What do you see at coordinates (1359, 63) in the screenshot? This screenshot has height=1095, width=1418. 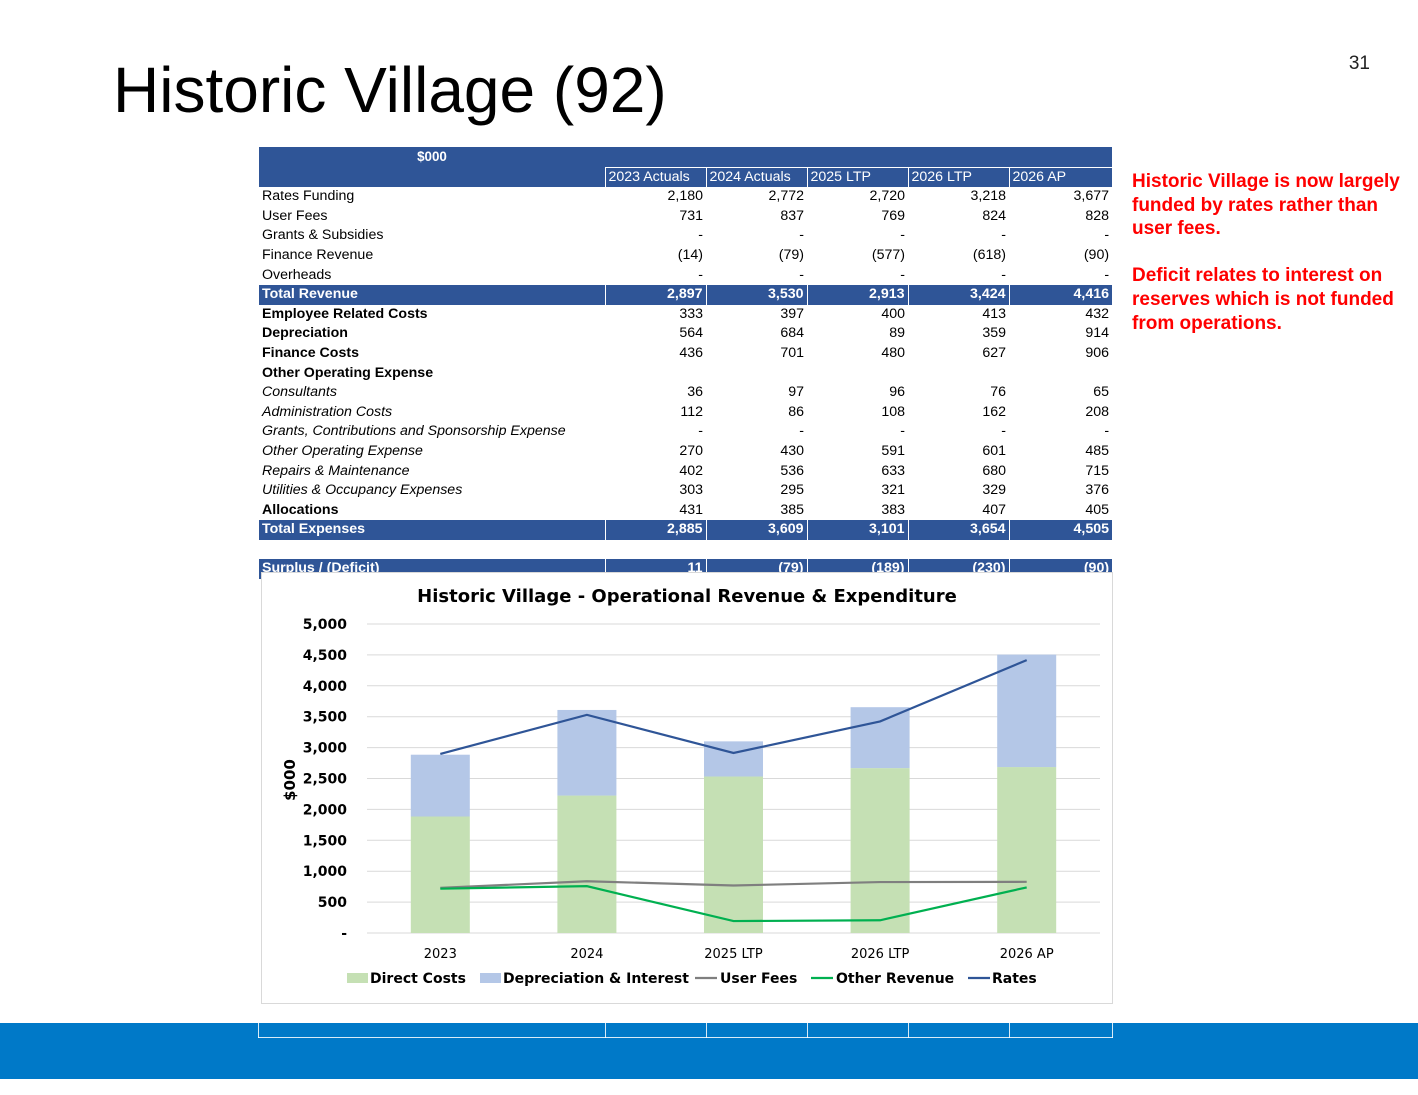 I see `page-number: 31` at bounding box center [1359, 63].